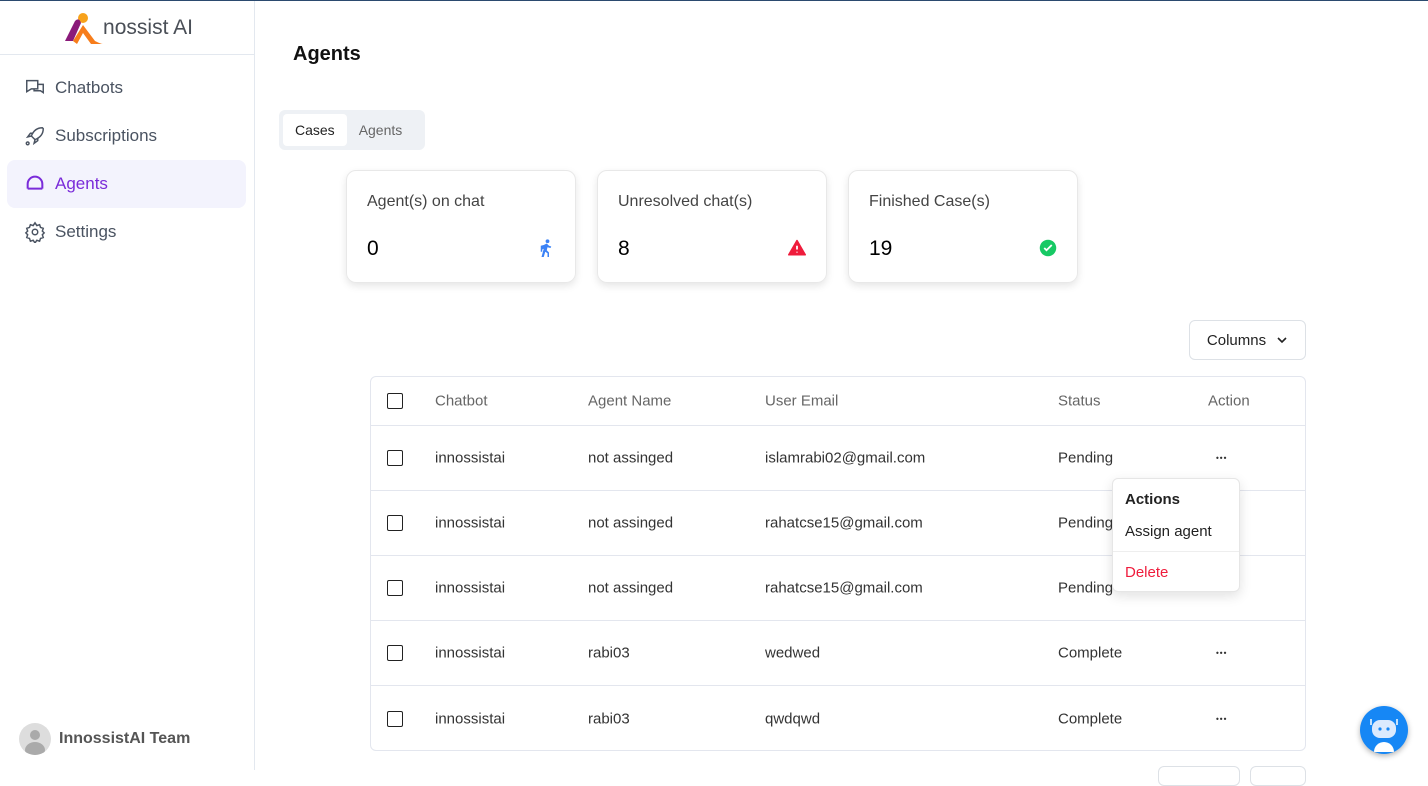 Image resolution: width=1428 pixels, height=786 pixels. What do you see at coordinates (35, 86) in the screenshot?
I see `chat-icon` at bounding box center [35, 86].